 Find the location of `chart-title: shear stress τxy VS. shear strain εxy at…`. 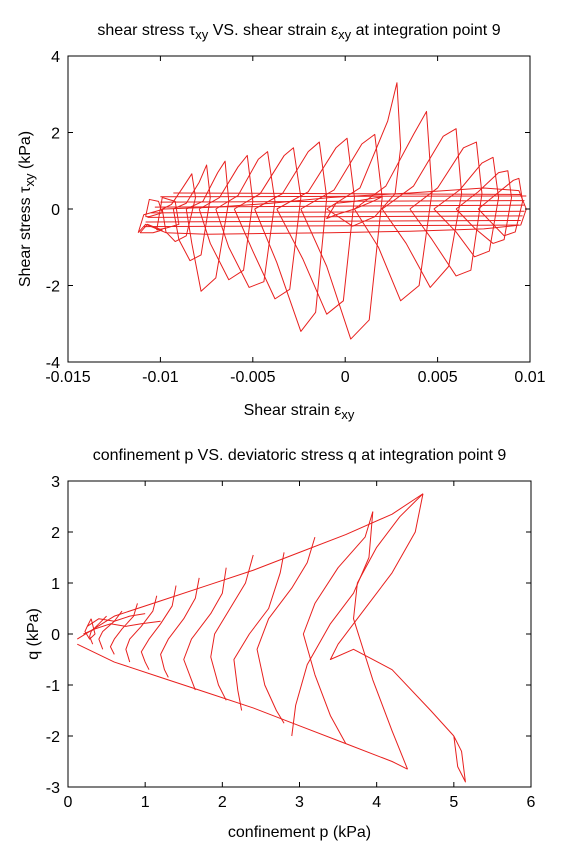

chart-title: shear stress τxy VS. shear strain εxy at… is located at coordinates (298, 32).